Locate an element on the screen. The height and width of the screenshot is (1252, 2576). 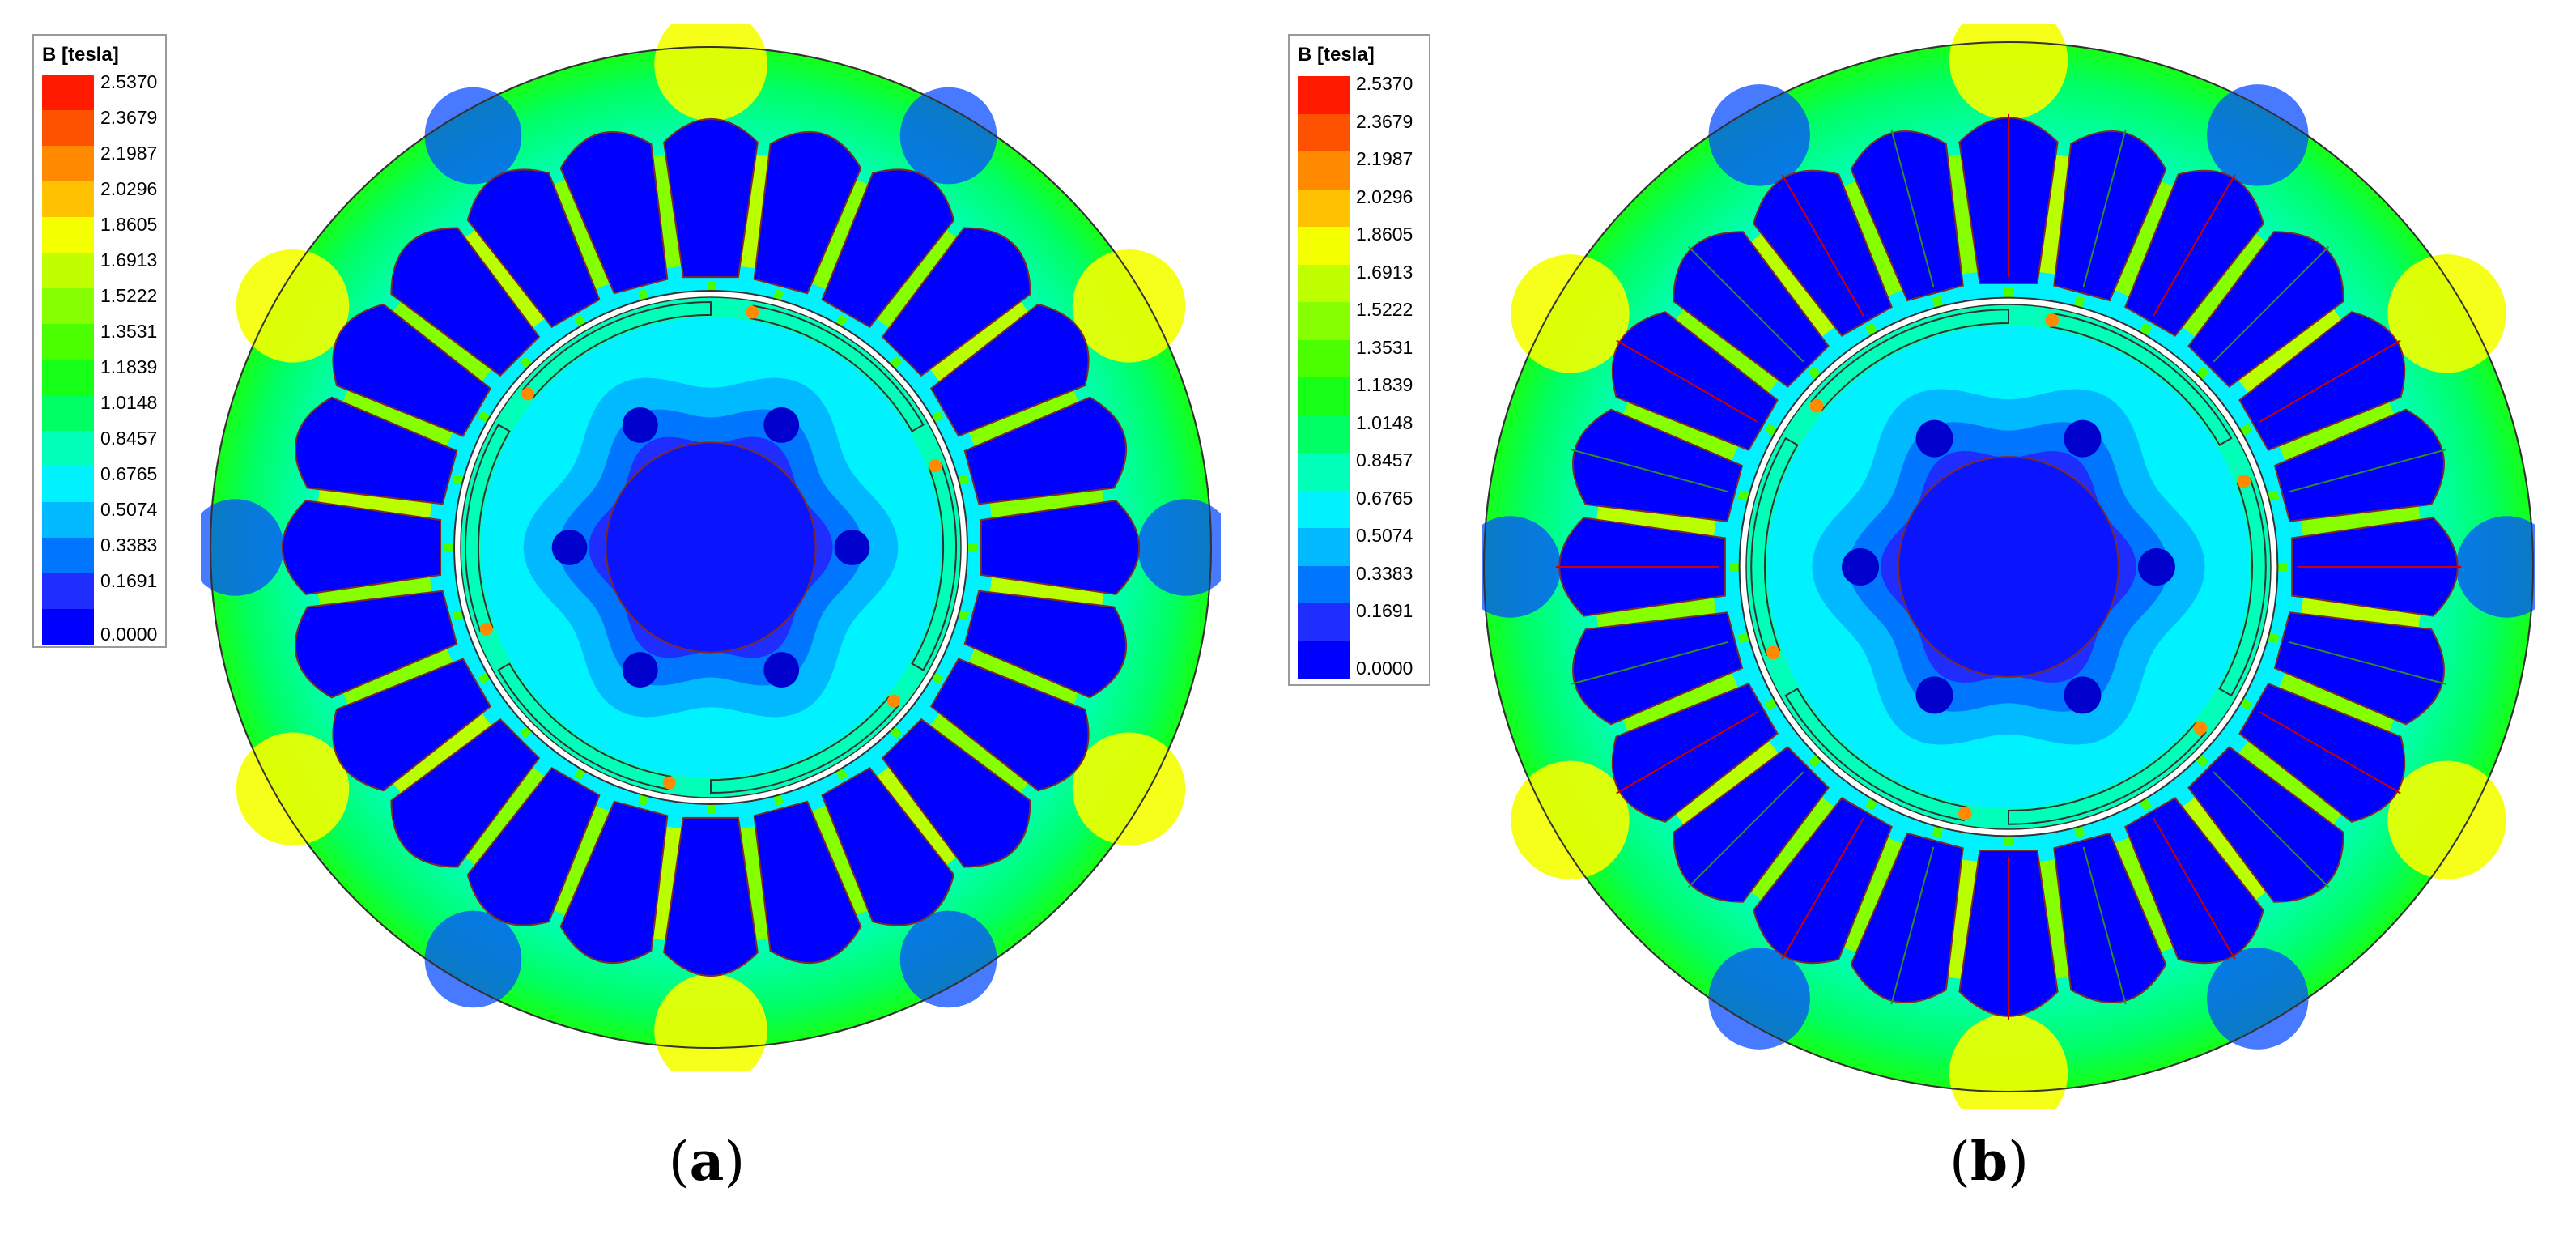
legend-value: 1.3531 is located at coordinates (1384, 347).